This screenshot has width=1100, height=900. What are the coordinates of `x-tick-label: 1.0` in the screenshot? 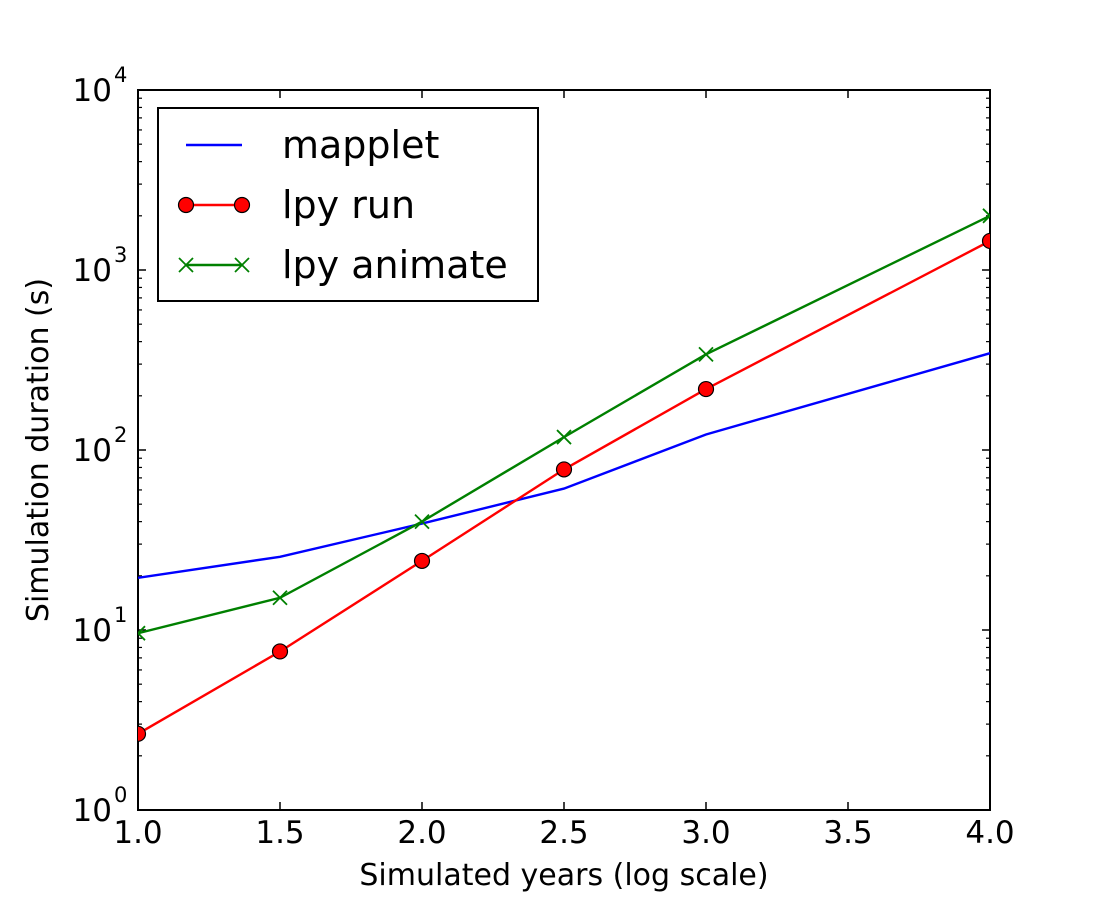 It's located at (137, 833).